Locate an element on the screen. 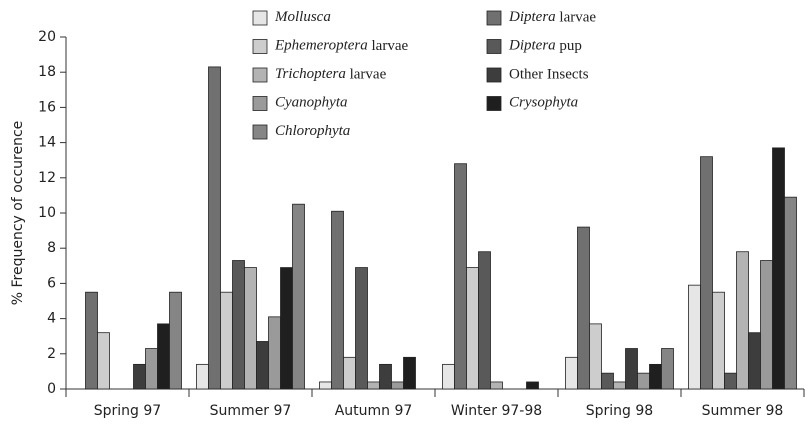  legend-label: Diptera pup is located at coordinates (545, 46).